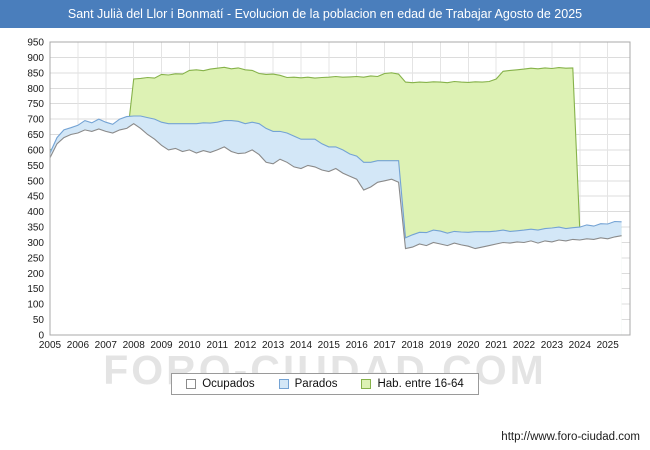 This screenshot has height=450, width=650. Describe the element at coordinates (35, 150) in the screenshot. I see `y-axis-label: 600` at that location.